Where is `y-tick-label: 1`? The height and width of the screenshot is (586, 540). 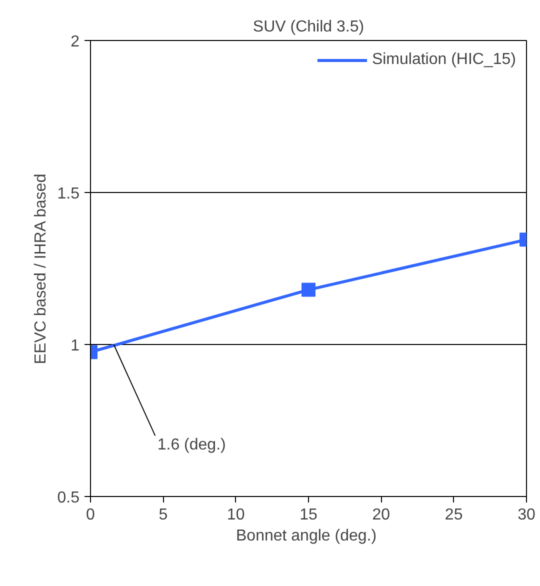
y-tick-label: 1 is located at coordinates (75, 346).